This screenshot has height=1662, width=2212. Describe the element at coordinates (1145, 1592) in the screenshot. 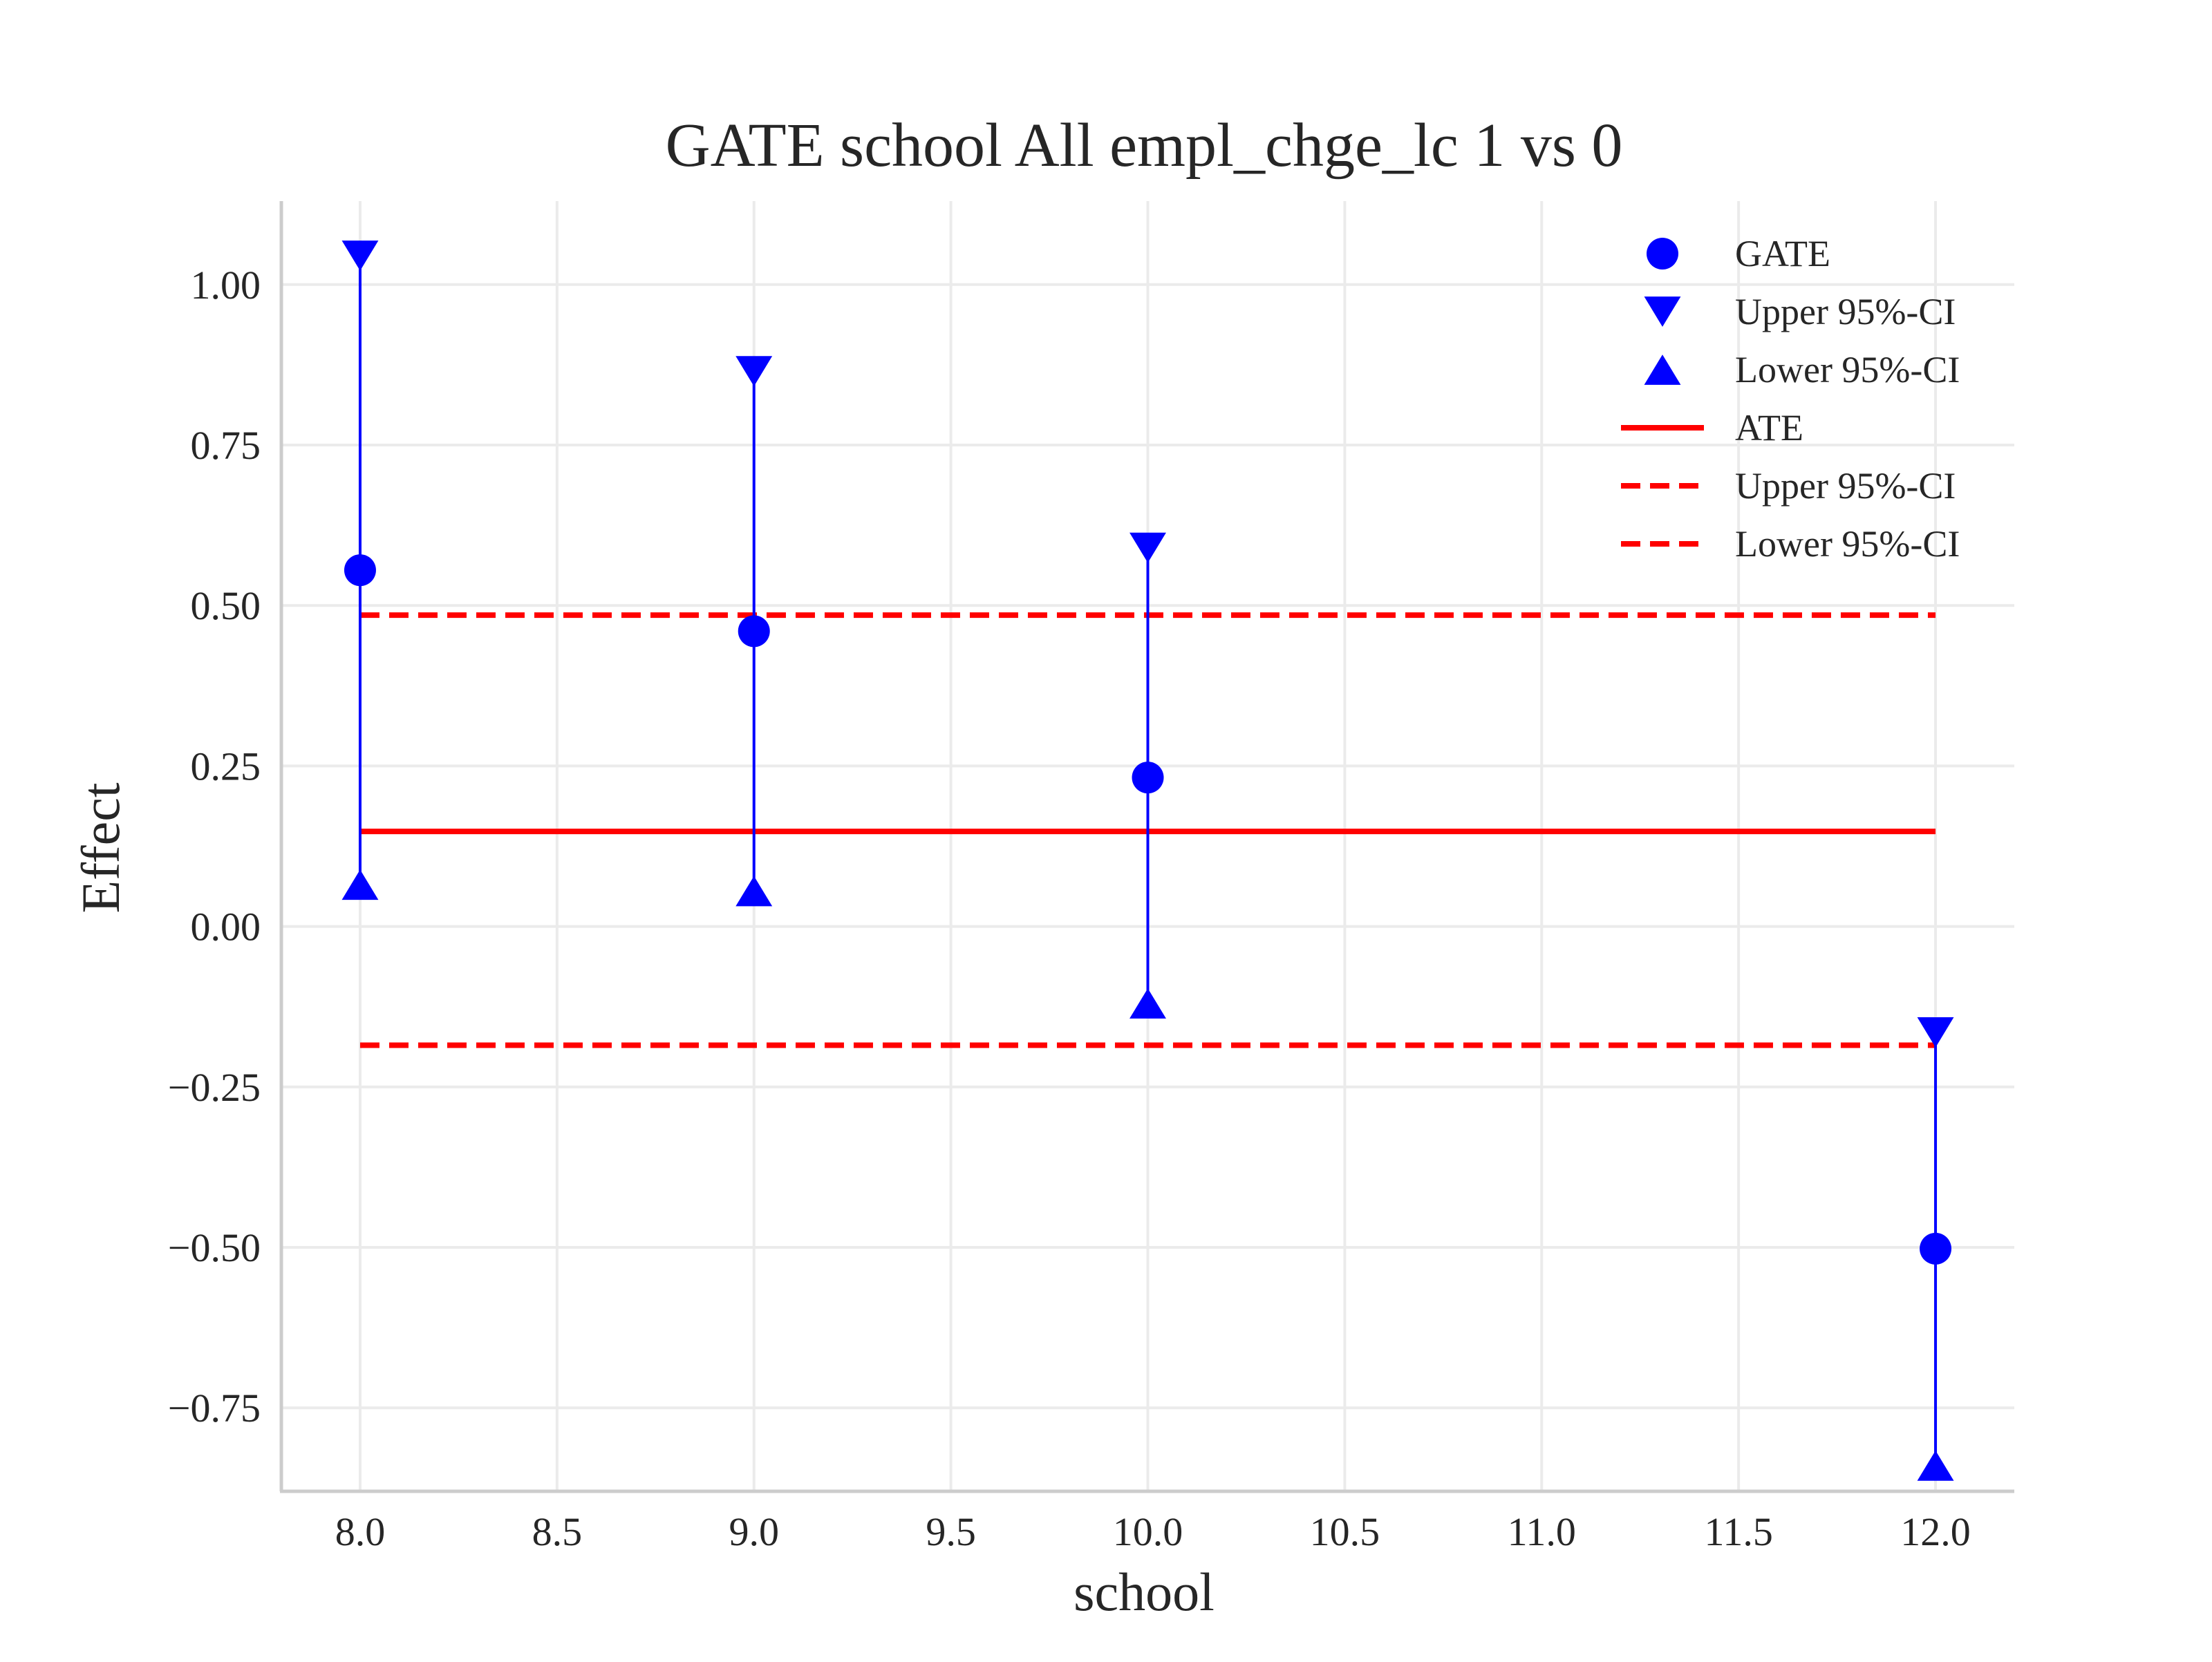

I see `x-axis-label: school` at that location.